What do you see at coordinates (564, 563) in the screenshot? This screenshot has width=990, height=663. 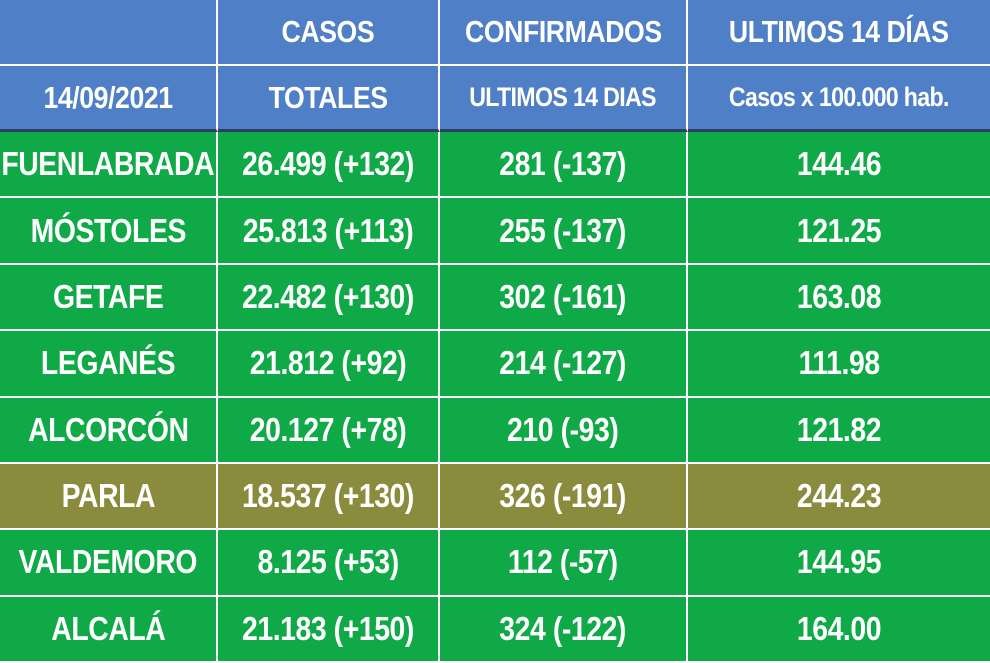 I see `row-confirmados-14-dias: 112 (-57)` at bounding box center [564, 563].